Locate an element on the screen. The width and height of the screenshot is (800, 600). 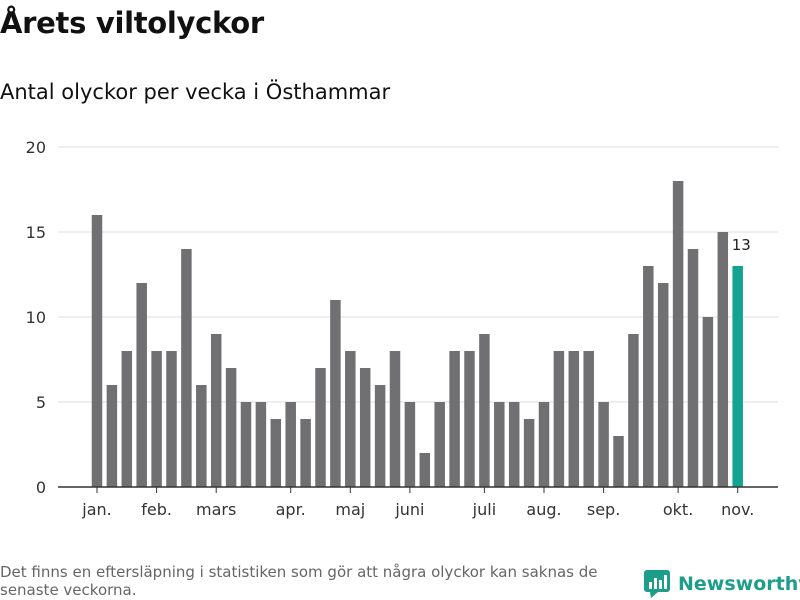
chart-subtitle: Antal olyckor per vecka i Östhammar is located at coordinates (195, 92).